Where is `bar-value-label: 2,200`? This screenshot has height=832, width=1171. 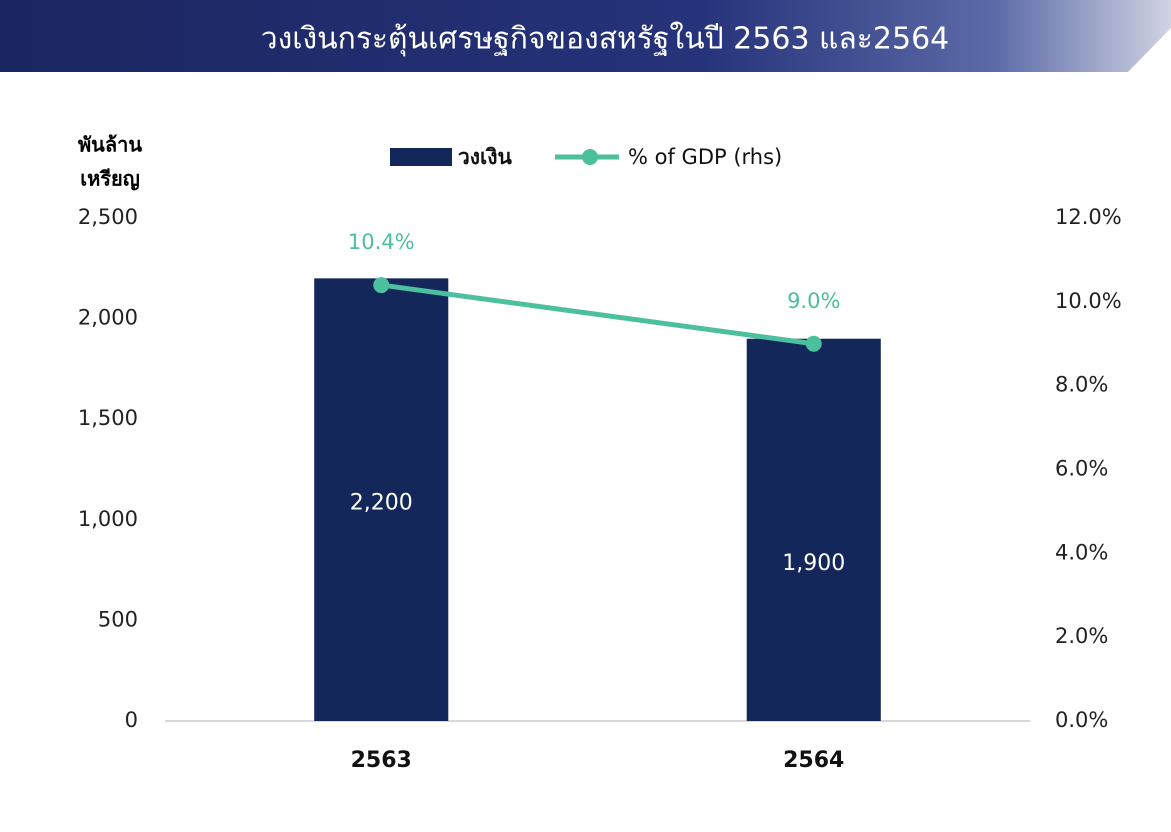 bar-value-label: 2,200 is located at coordinates (381, 503).